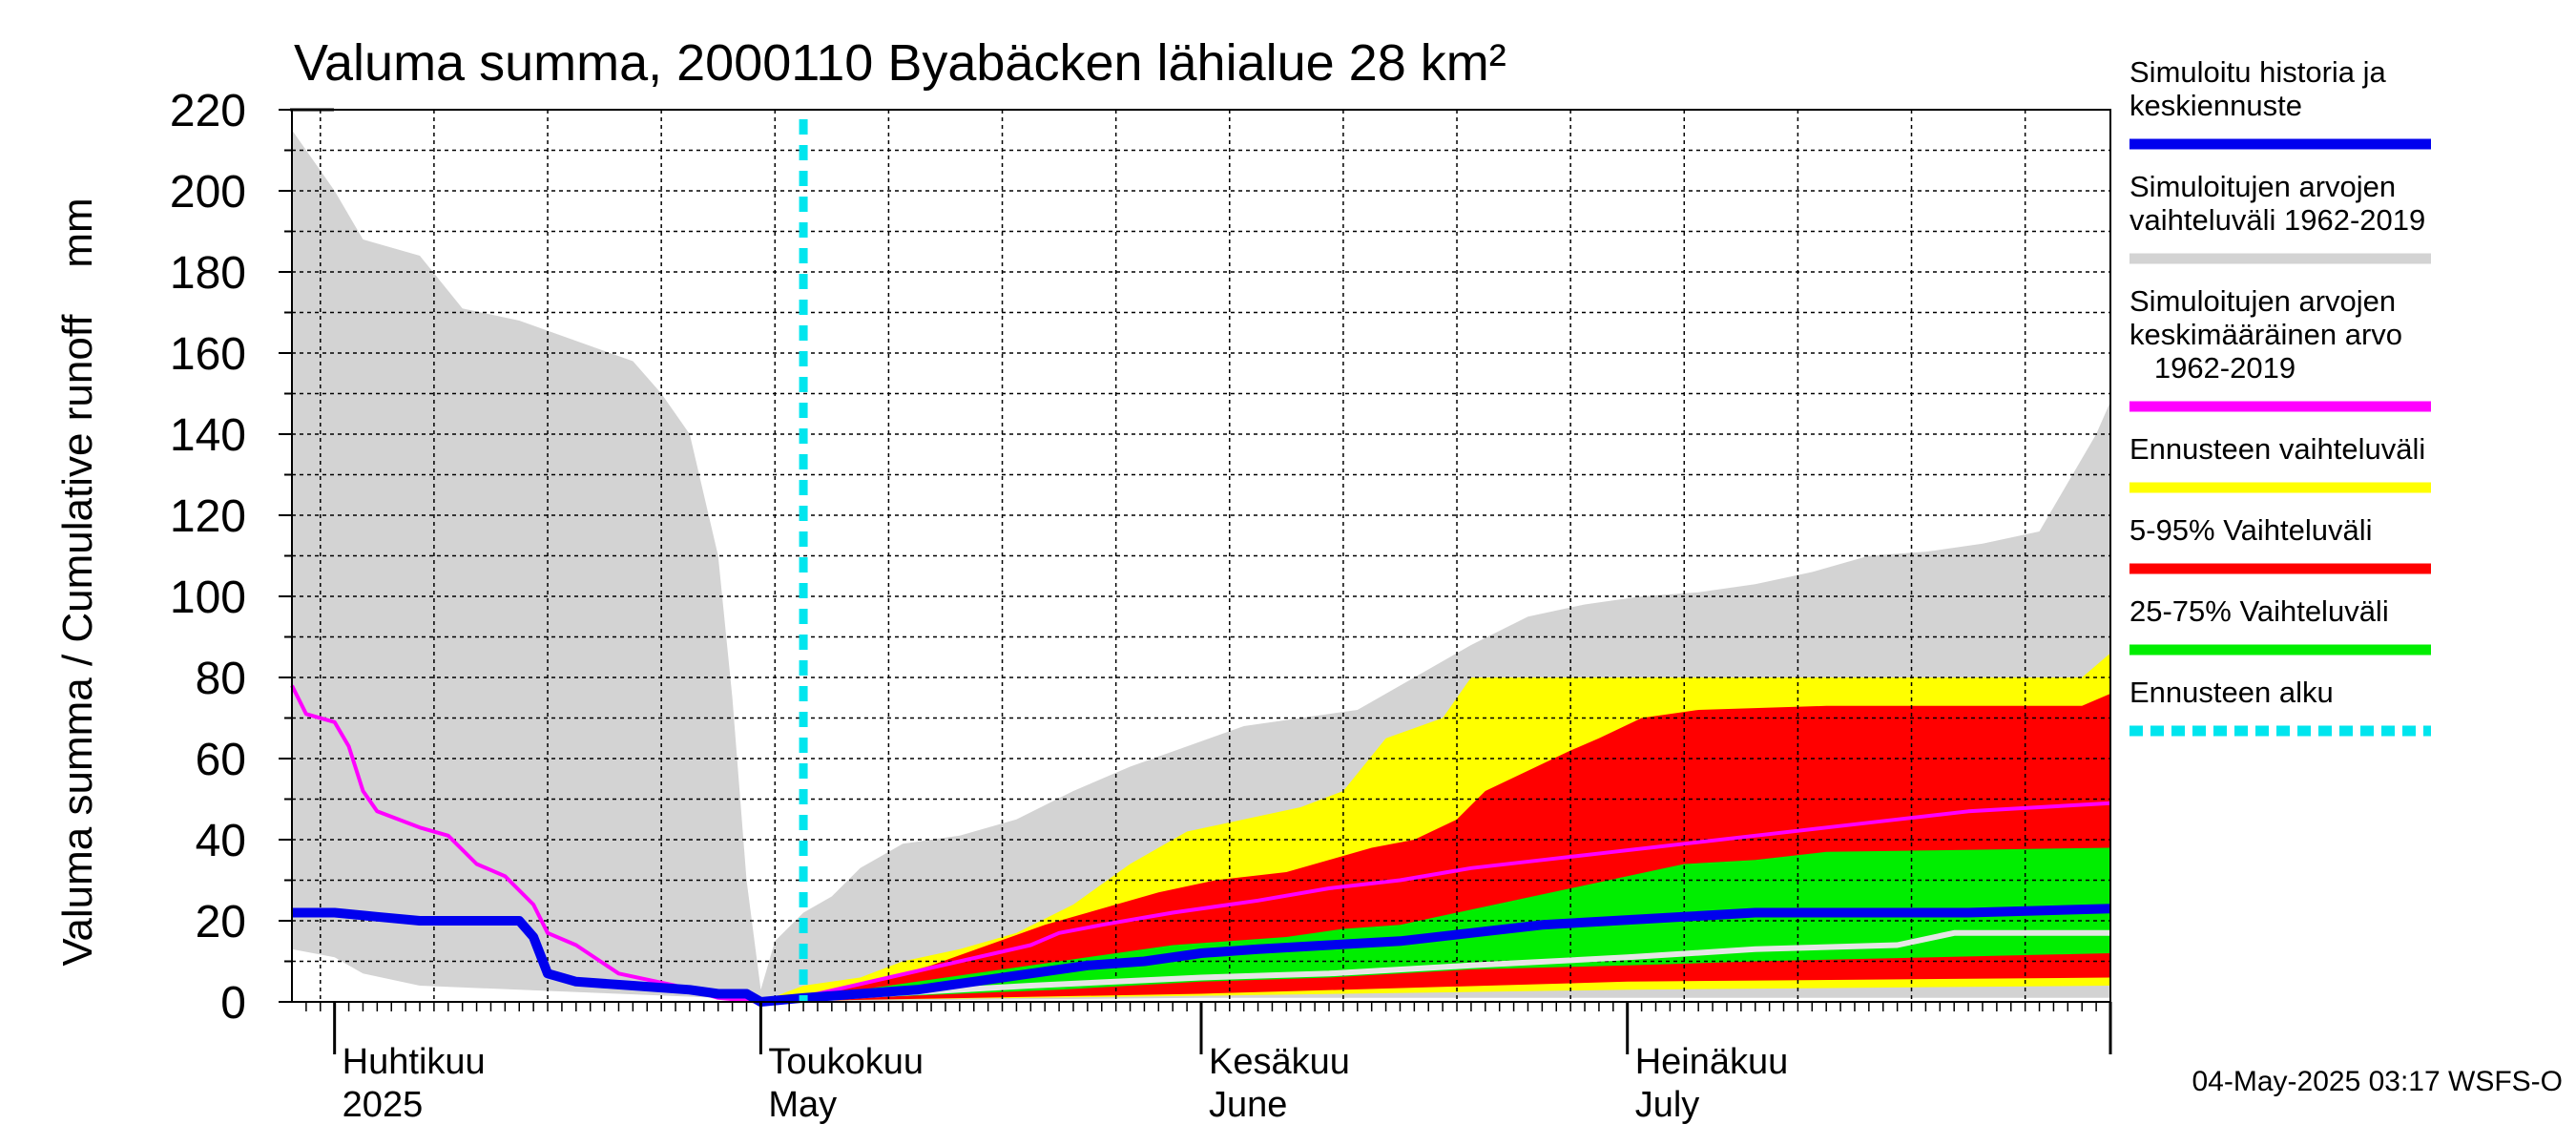 This screenshot has height=1145, width=2576. What do you see at coordinates (233, 1004) in the screenshot?
I see `y-tick-label: 0` at bounding box center [233, 1004].